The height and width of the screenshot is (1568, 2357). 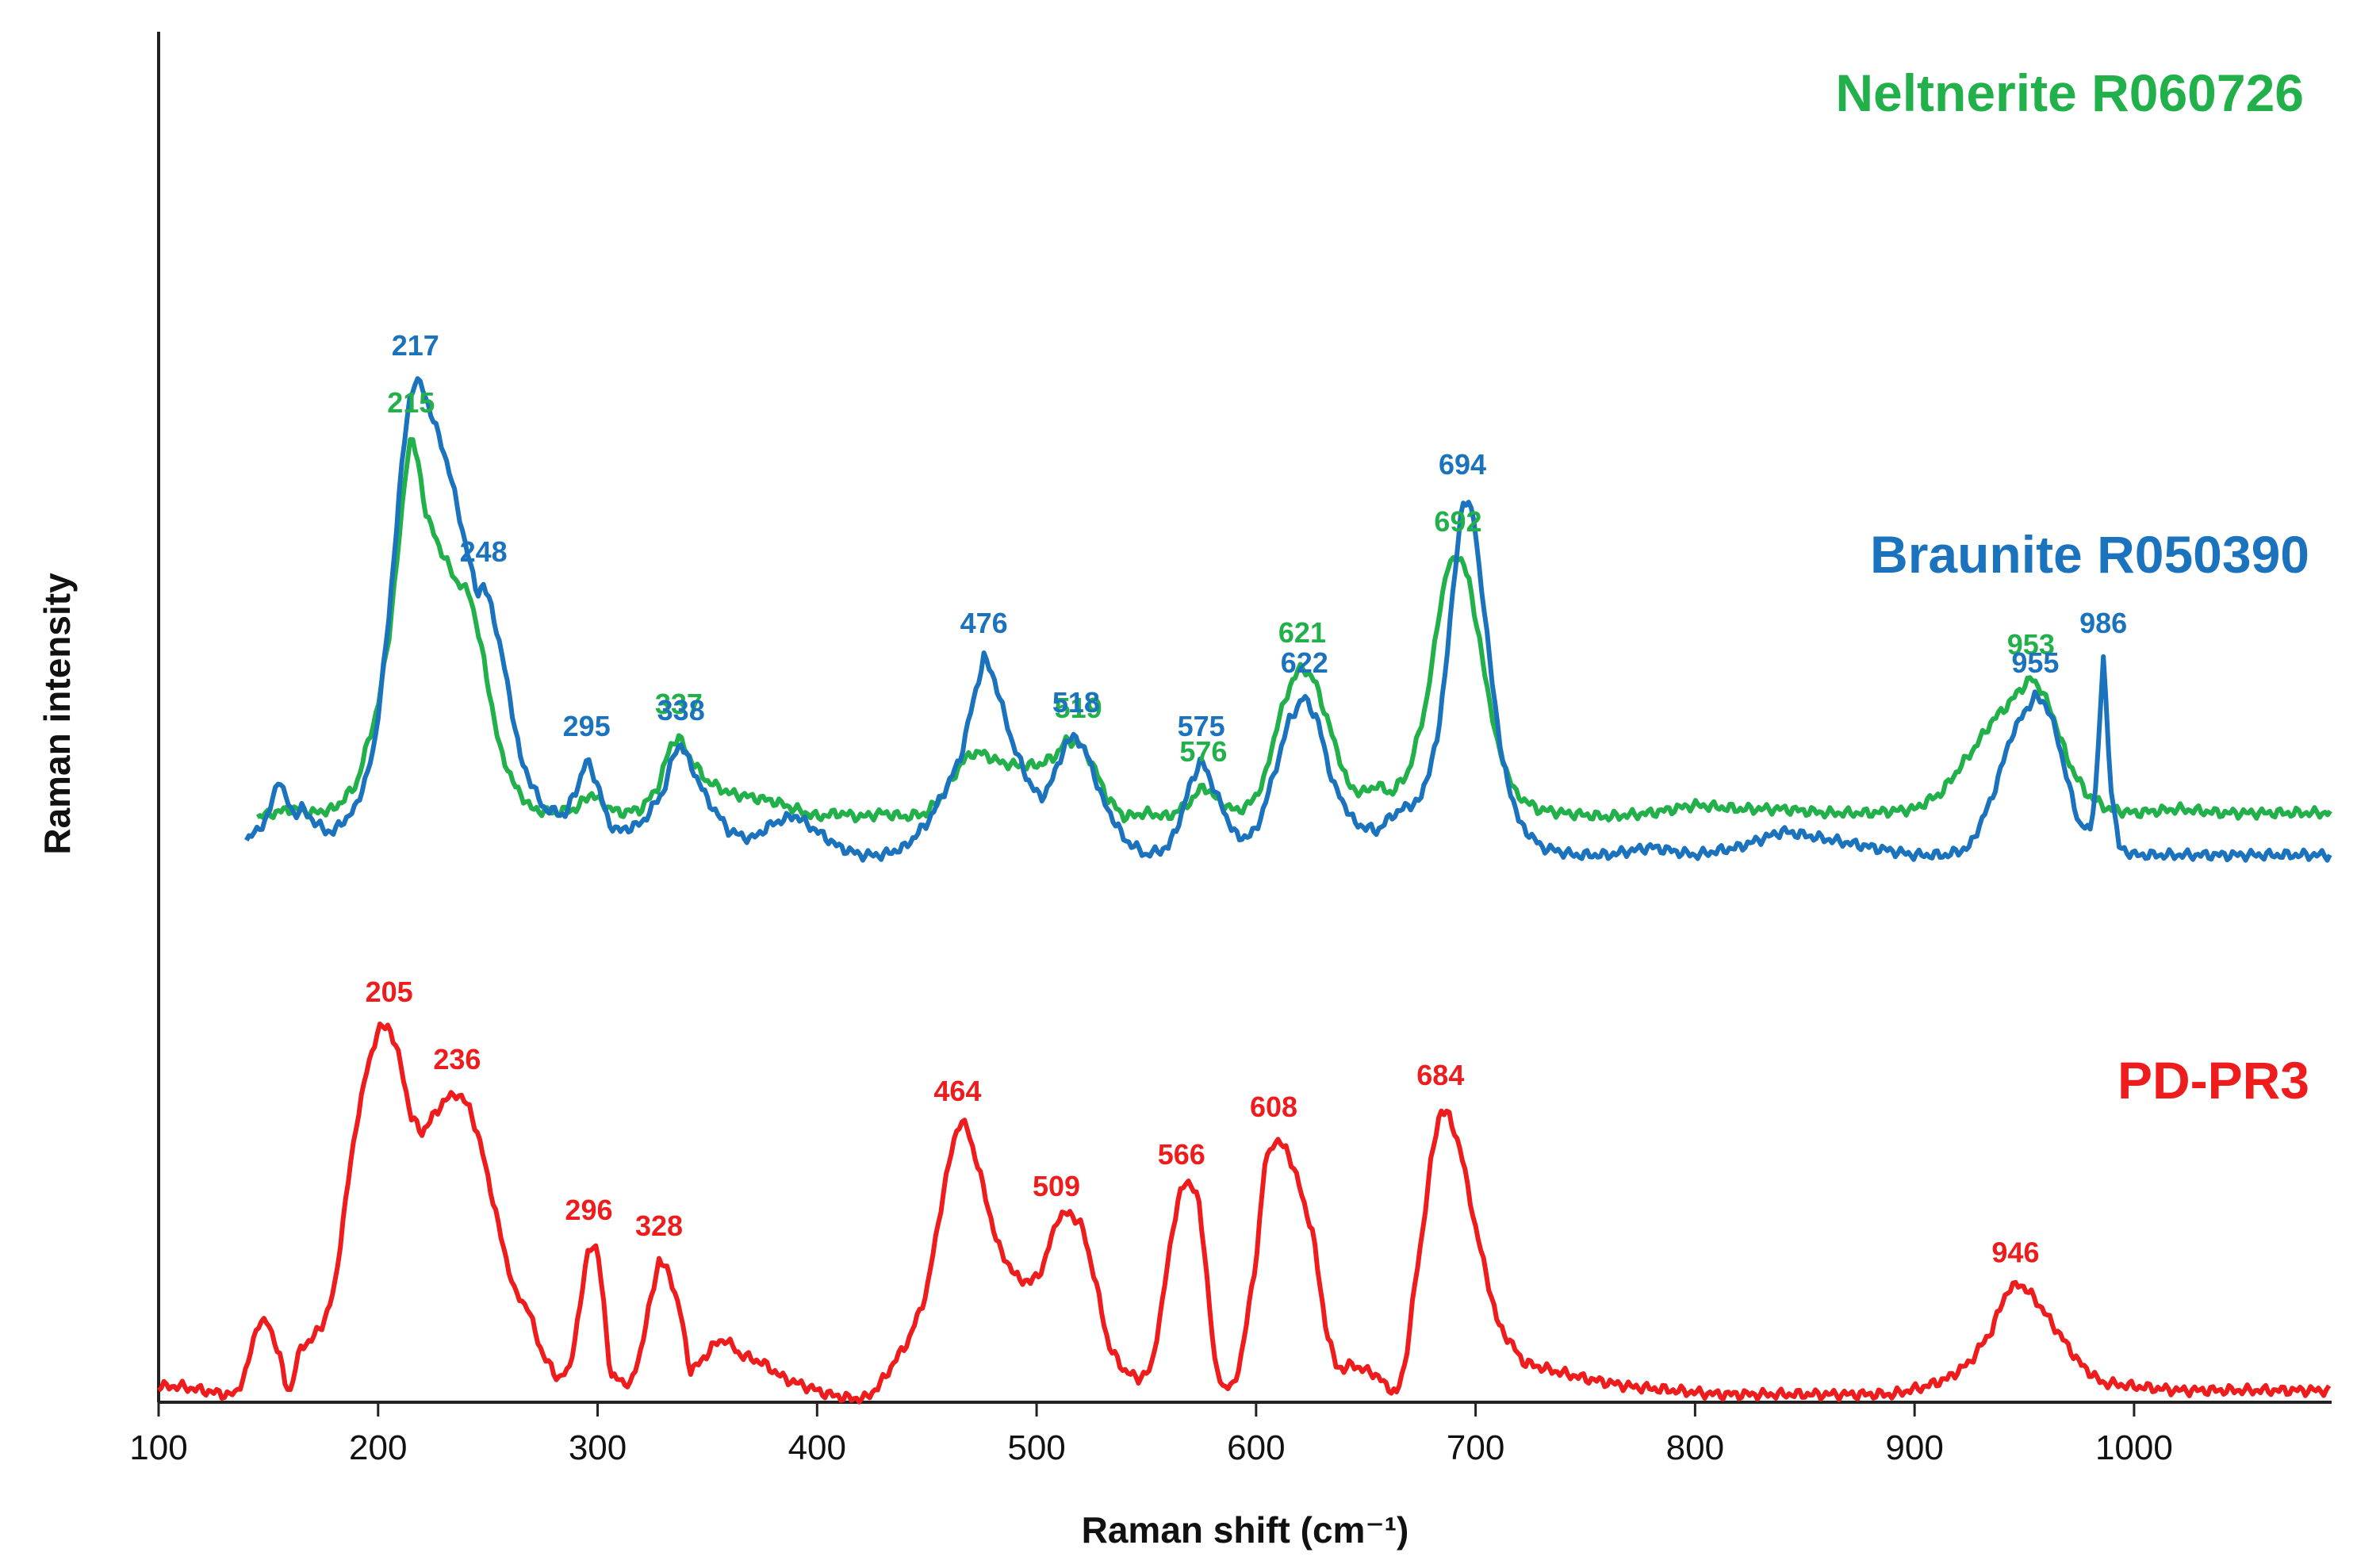 I want to click on peak-label-braunite-r050390-476: 476, so click(x=984, y=623).